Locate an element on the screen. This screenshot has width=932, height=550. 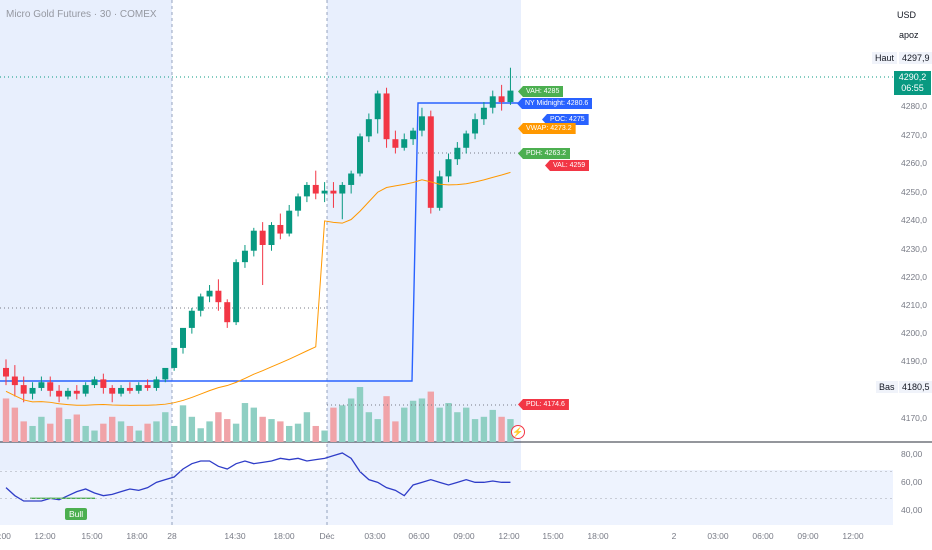
low-label: Bas is located at coordinates (887, 387).